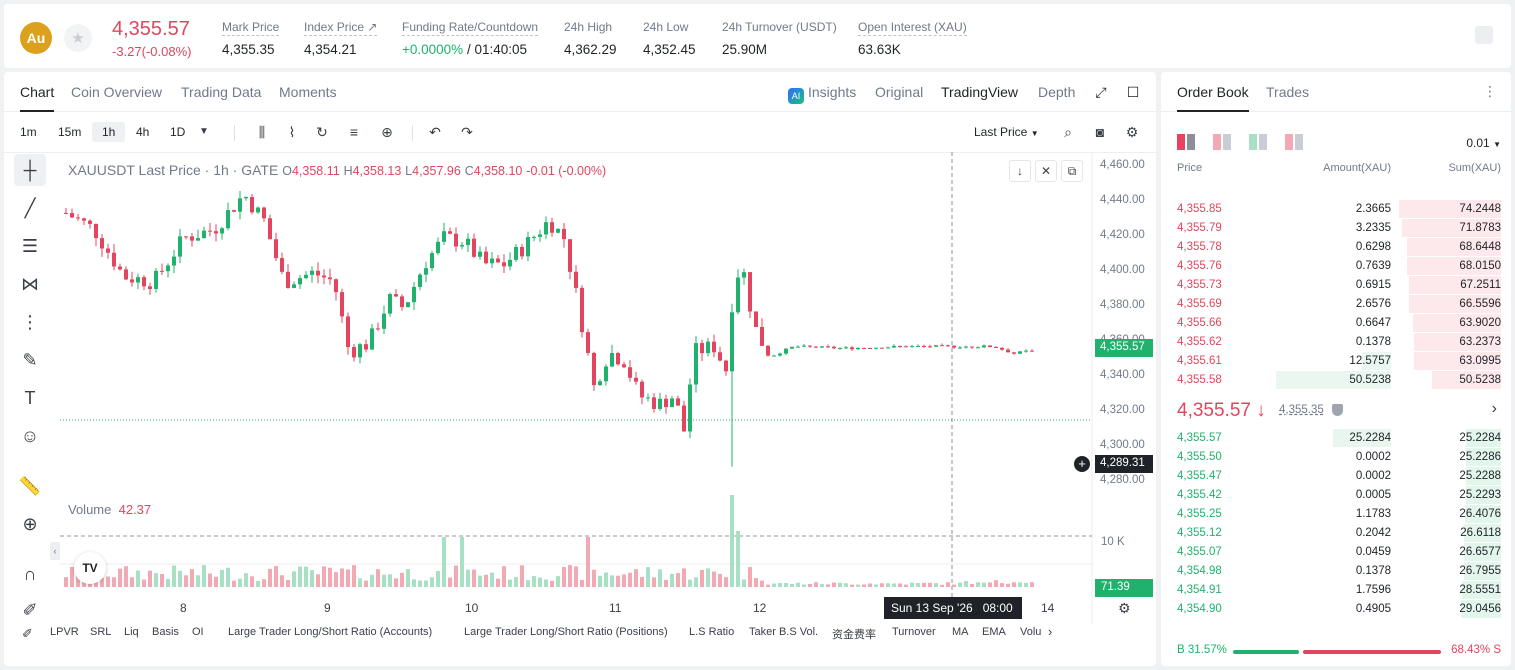 The image size is (1515, 670). What do you see at coordinates (1186, 142) in the screenshot?
I see `both-view-icon` at bounding box center [1186, 142].